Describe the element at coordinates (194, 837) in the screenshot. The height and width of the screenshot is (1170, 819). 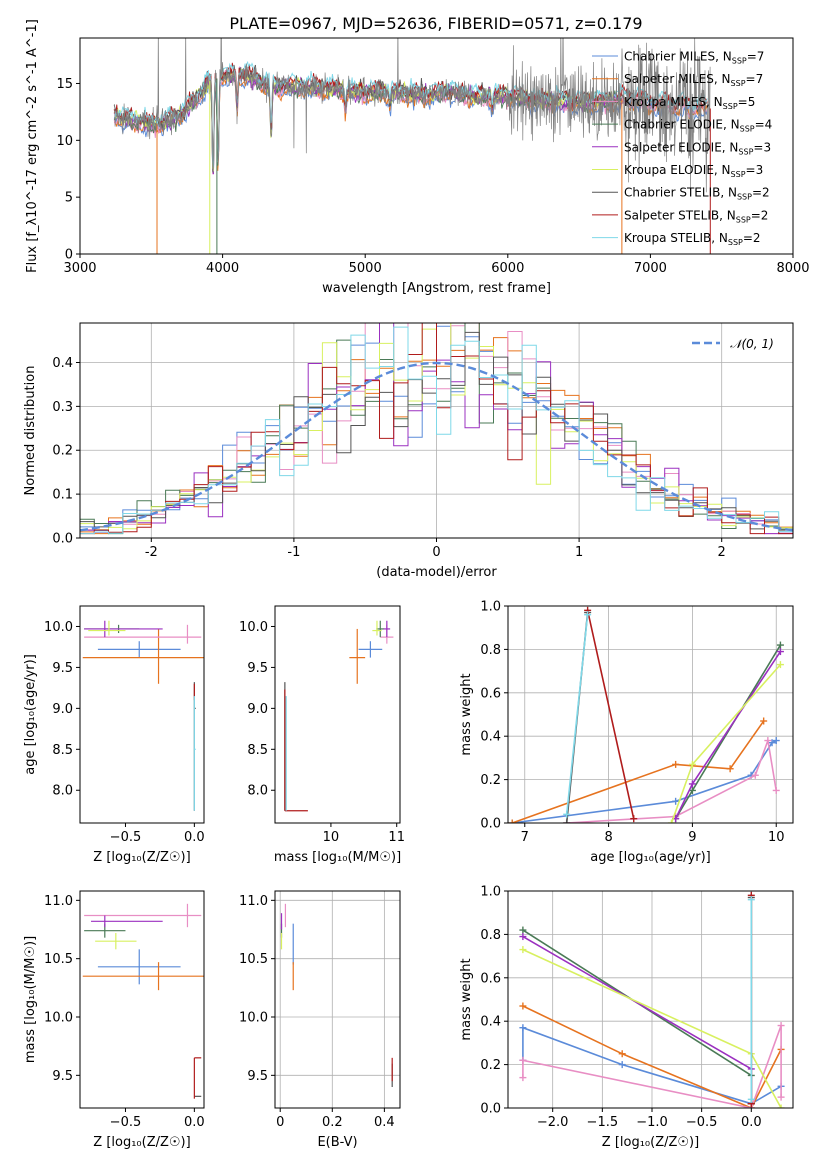
I see `age_vs_Z-xtick-label: 0.0` at that location.